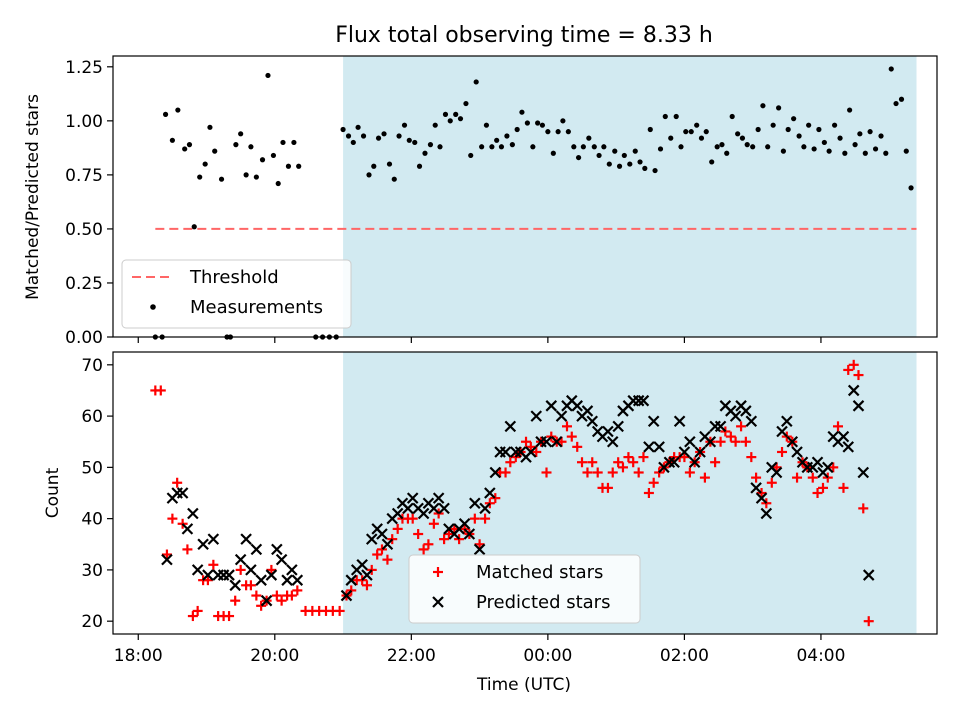 The width and height of the screenshot is (960, 720). I want to click on y-tick-label: 40, so click(92, 520).